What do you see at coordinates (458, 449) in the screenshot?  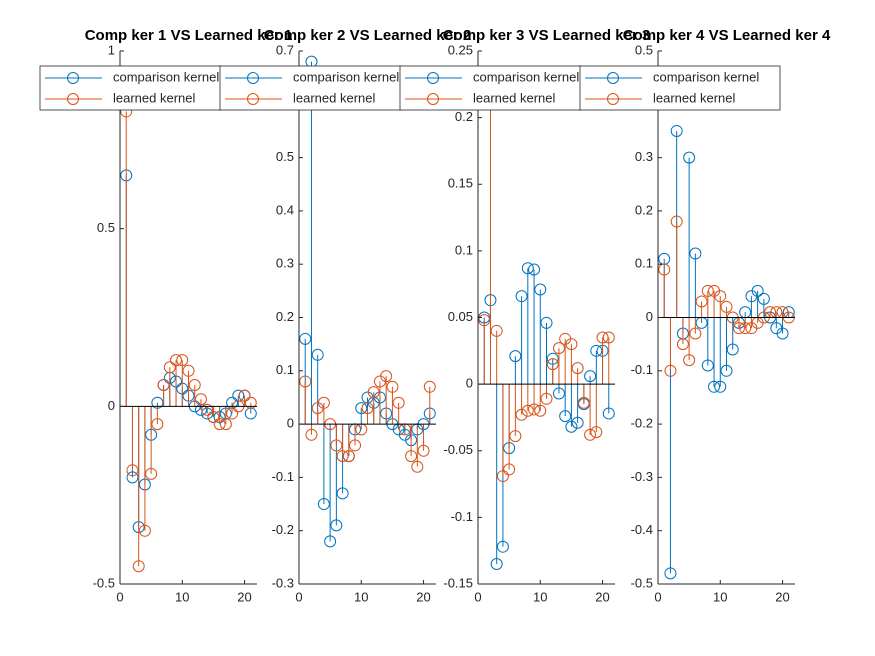 I see `y-tick-label: -0.05` at bounding box center [458, 449].